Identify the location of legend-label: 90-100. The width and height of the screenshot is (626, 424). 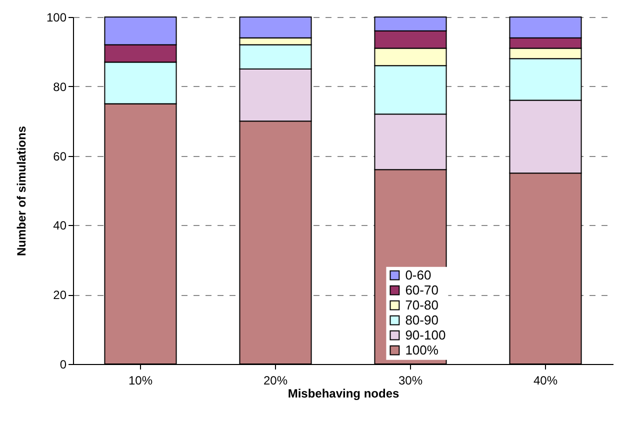
(425, 334).